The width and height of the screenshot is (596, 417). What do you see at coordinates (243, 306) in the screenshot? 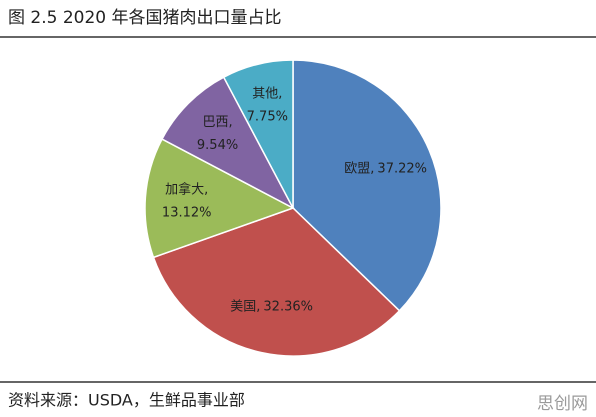
I see `category-label: 美国` at bounding box center [243, 306].